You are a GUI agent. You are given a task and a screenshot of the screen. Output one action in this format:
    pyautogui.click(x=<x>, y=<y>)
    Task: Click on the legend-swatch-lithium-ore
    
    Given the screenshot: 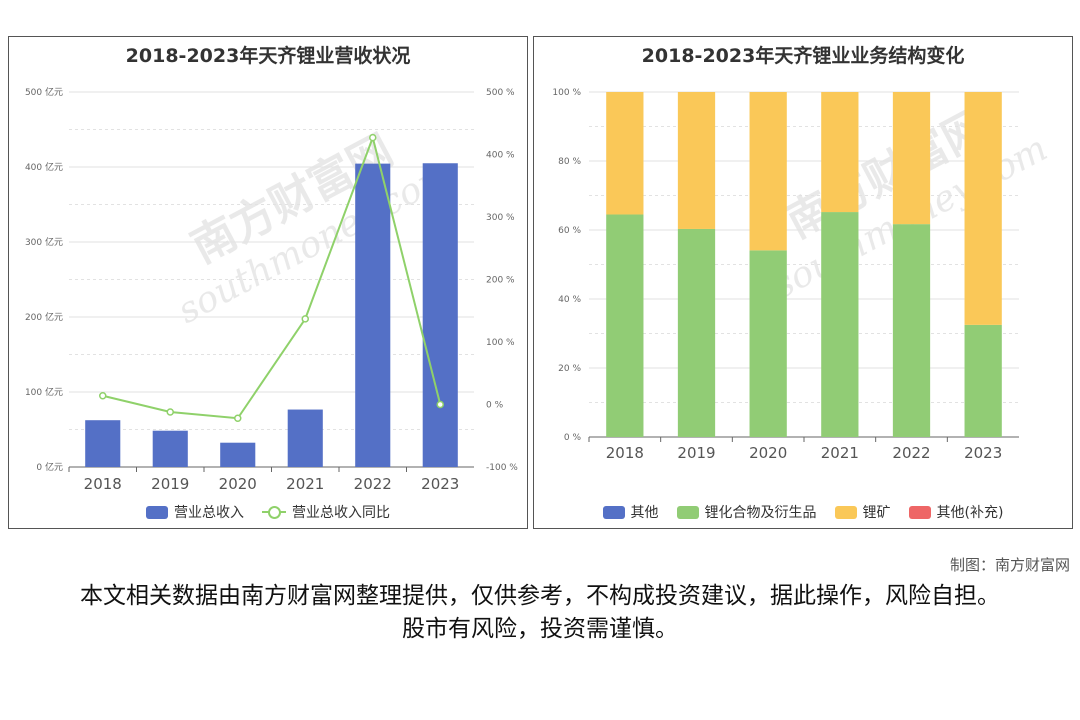 What is the action you would take?
    pyautogui.click(x=845, y=512)
    